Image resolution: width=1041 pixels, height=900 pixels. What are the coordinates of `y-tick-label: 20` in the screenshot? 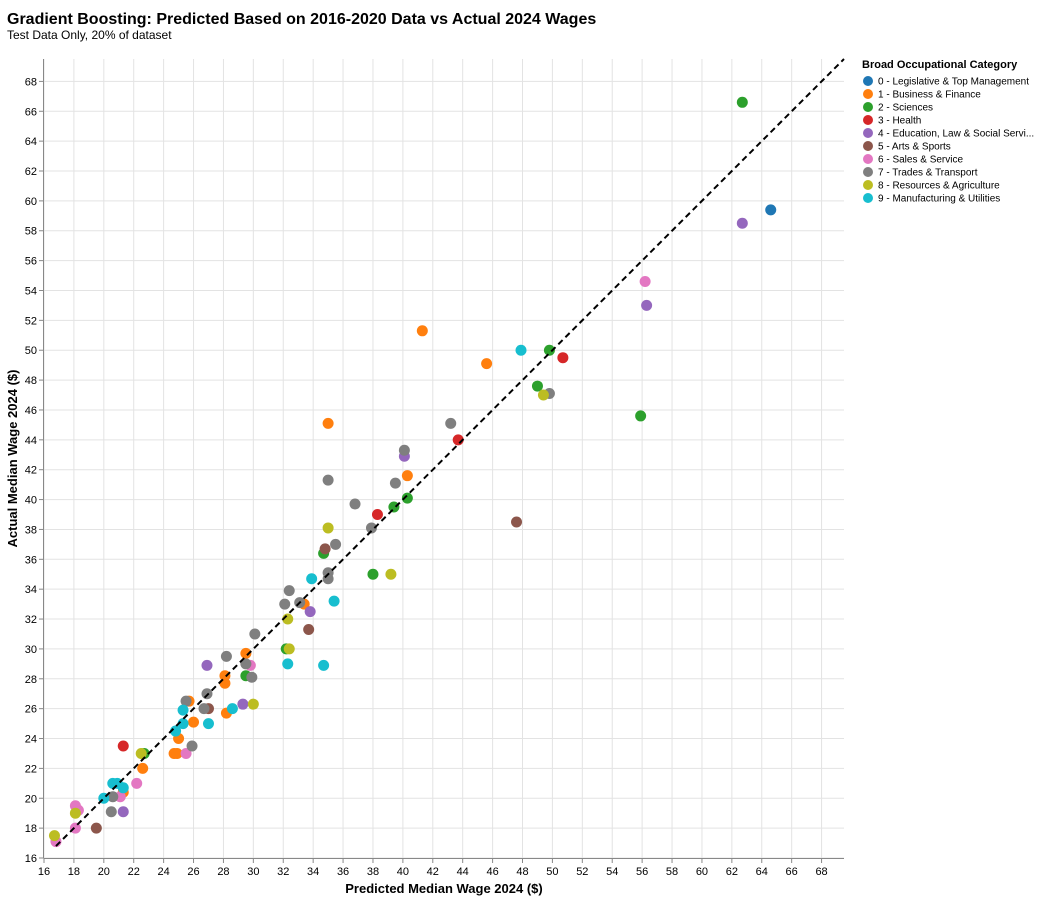 It's located at (31, 799).